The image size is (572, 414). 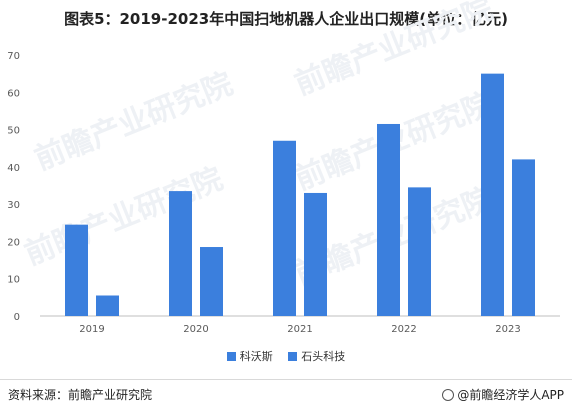 I want to click on x-axis-ticks: 2019 2020 2021 2022 2023, so click(x=299, y=329).